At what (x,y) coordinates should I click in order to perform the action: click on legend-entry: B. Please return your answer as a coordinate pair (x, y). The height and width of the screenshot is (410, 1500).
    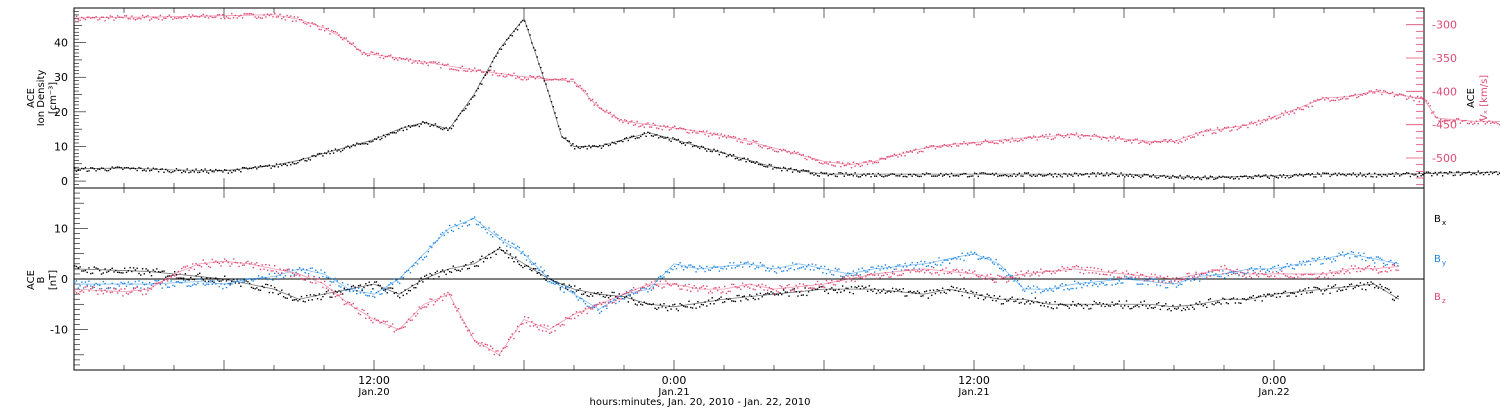
    Looking at the image, I should click on (1437, 297).